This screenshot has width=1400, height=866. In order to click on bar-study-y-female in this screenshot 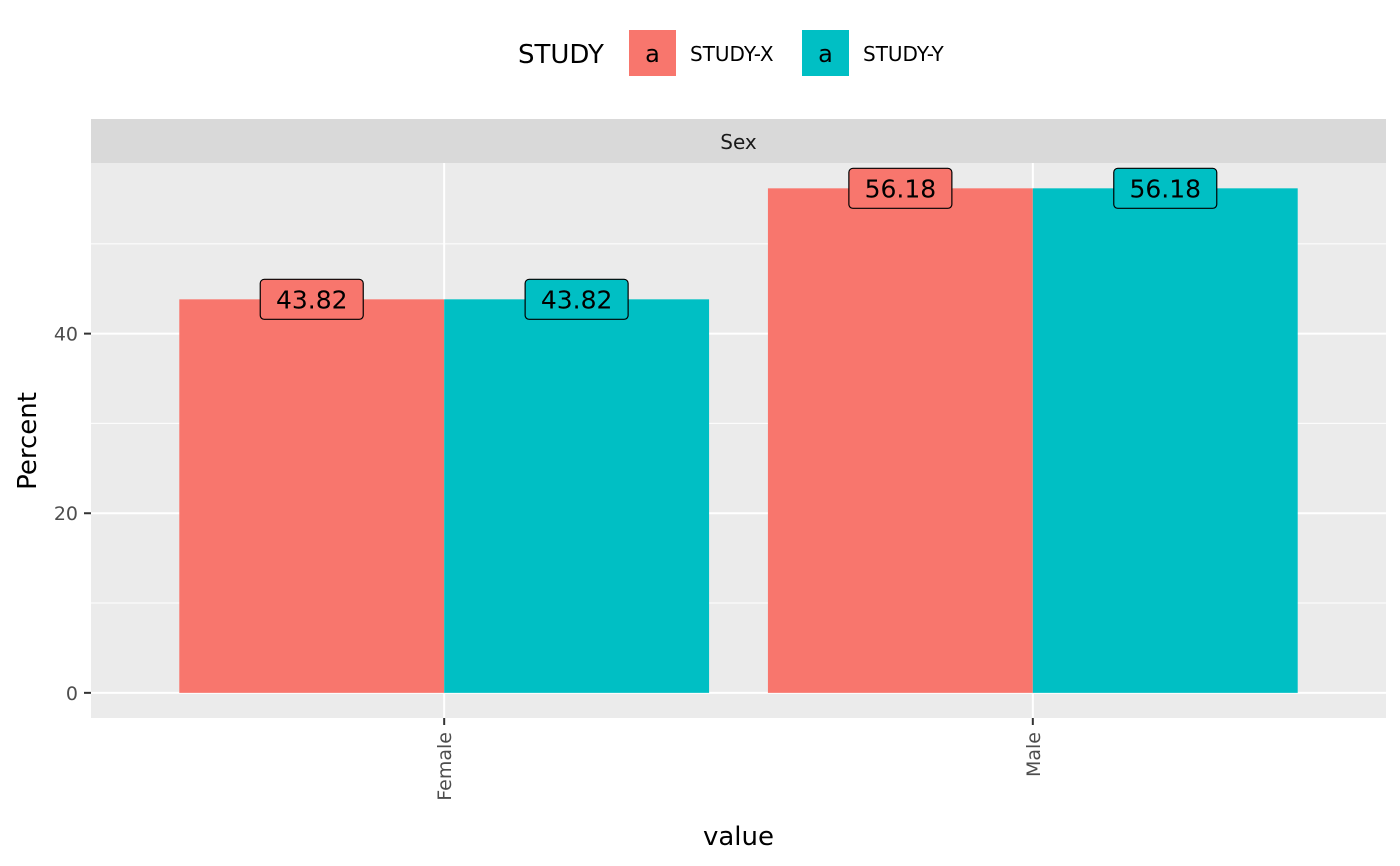, I will do `click(577, 496)`.